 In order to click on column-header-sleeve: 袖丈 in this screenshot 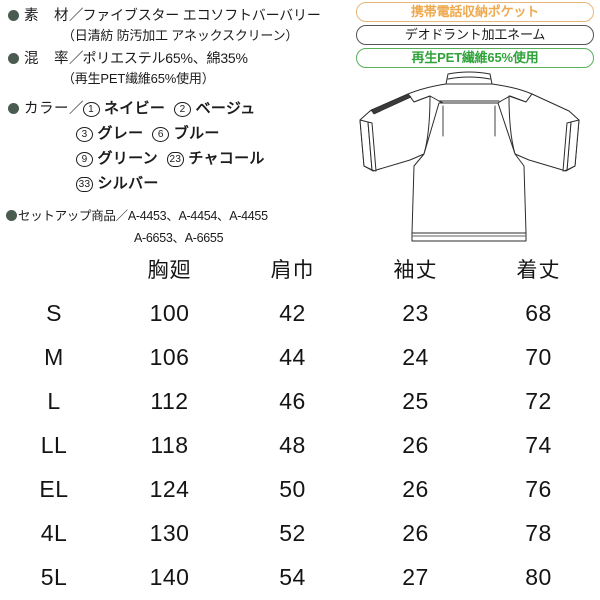, I will do `click(415, 270)`.